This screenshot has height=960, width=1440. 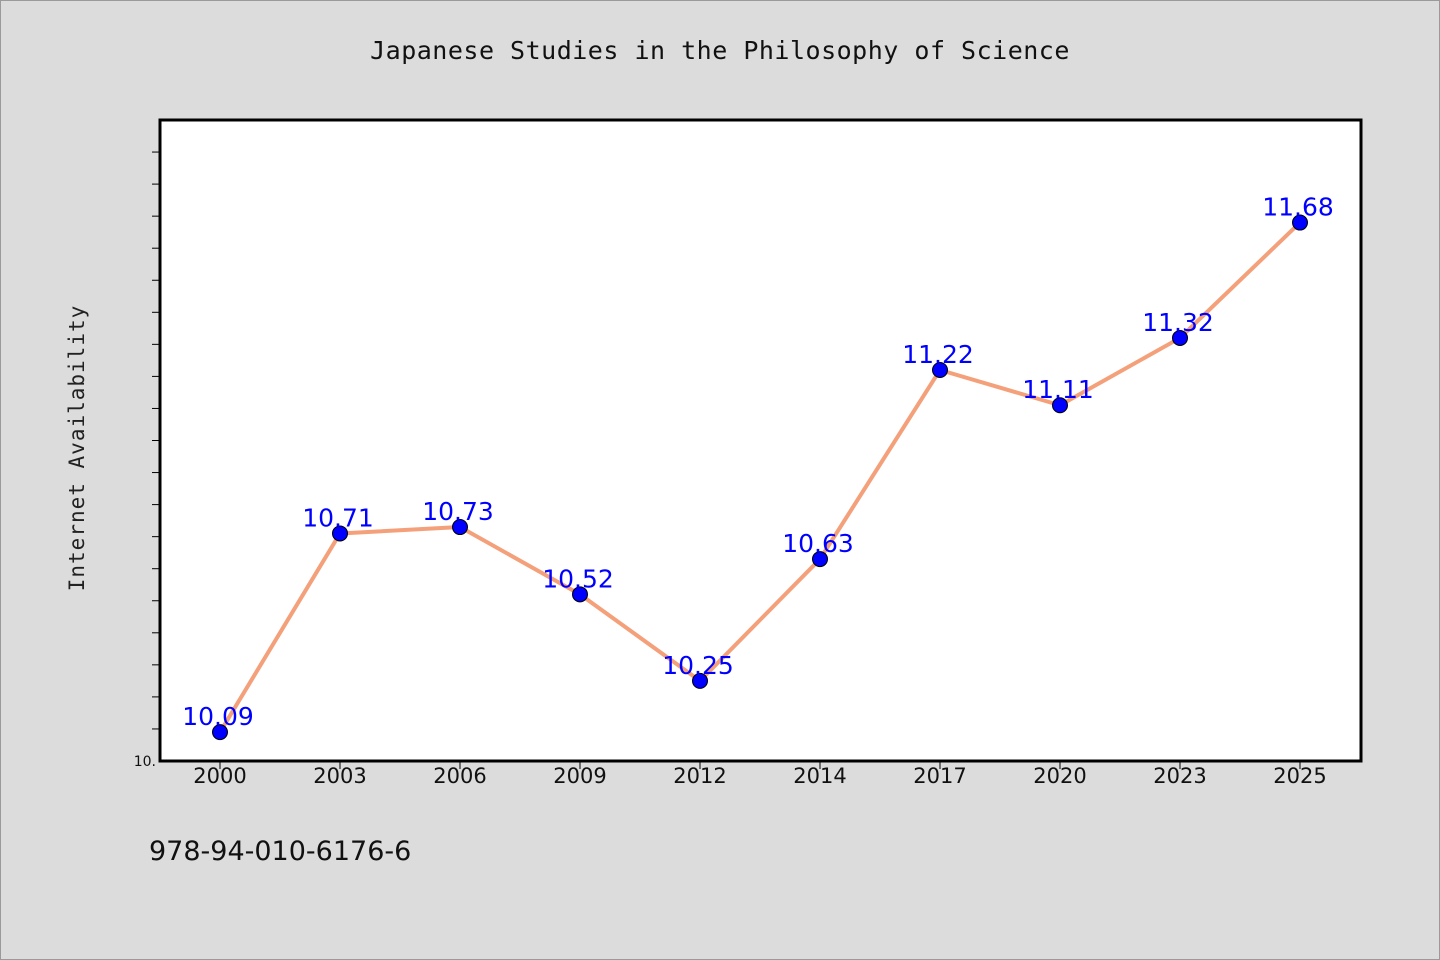 What do you see at coordinates (219, 776) in the screenshot?
I see `x-tick-label: 2000` at bounding box center [219, 776].